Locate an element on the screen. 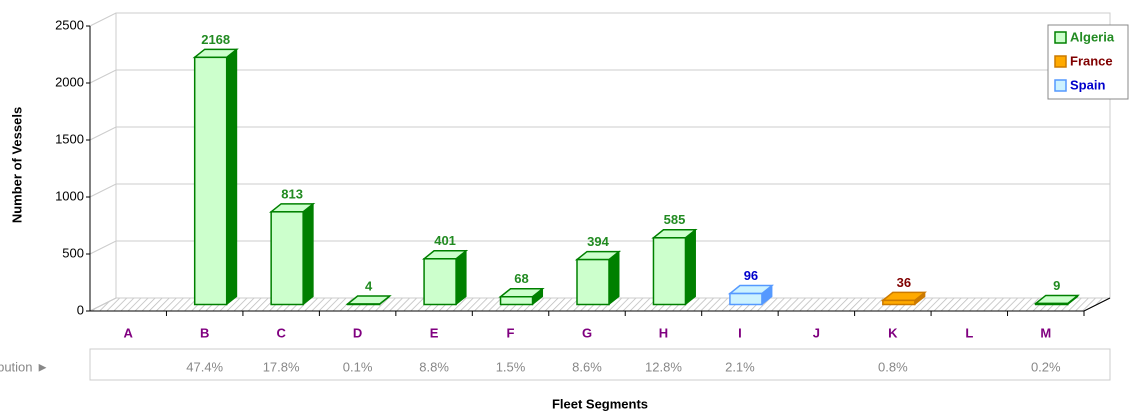  data-label: 585 is located at coordinates (675, 219).